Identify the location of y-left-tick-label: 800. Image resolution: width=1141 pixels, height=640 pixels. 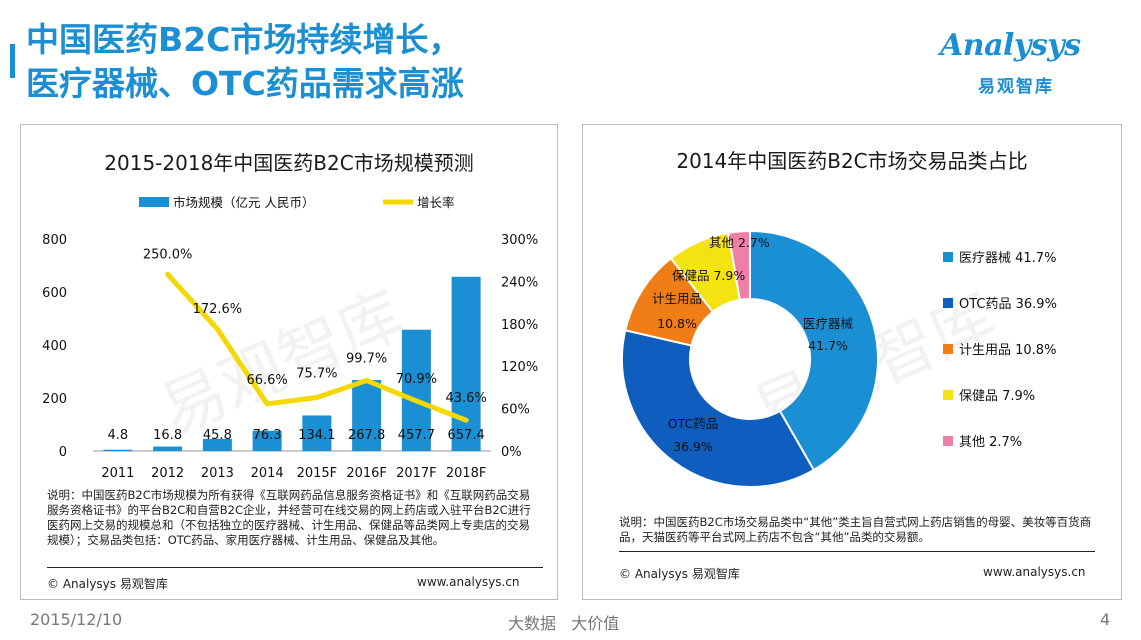
(54, 240).